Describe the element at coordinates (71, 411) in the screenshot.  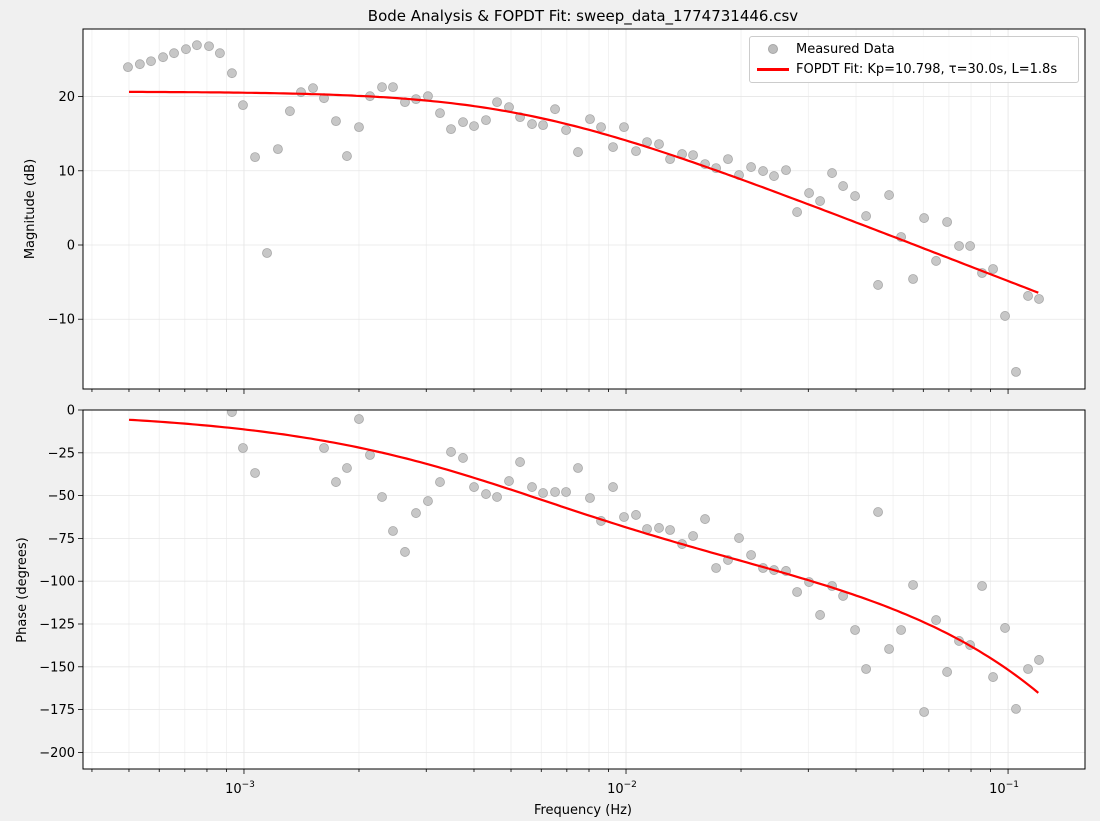
I see `y-tick-label: 0` at that location.